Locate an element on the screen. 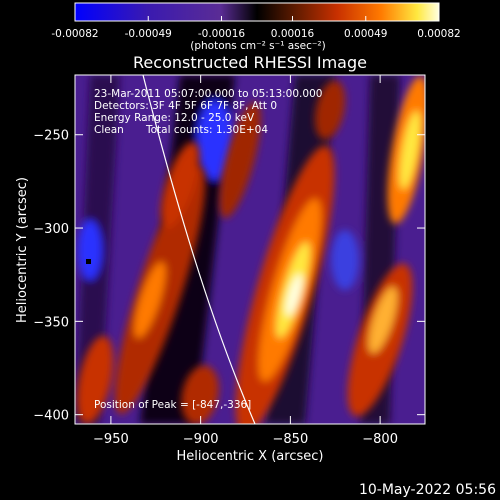  x-axis-label: Heliocentric X (arcsec) is located at coordinates (250, 456).